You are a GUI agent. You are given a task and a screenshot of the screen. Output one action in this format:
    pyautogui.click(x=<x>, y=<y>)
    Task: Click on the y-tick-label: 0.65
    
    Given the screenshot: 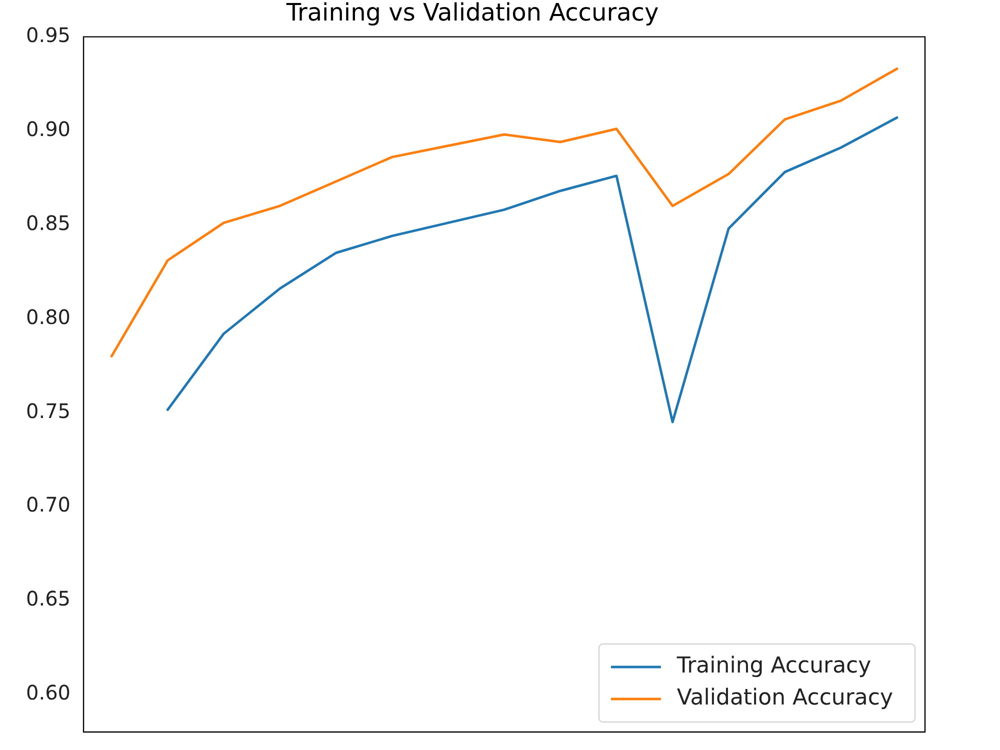 What is the action you would take?
    pyautogui.click(x=48, y=598)
    